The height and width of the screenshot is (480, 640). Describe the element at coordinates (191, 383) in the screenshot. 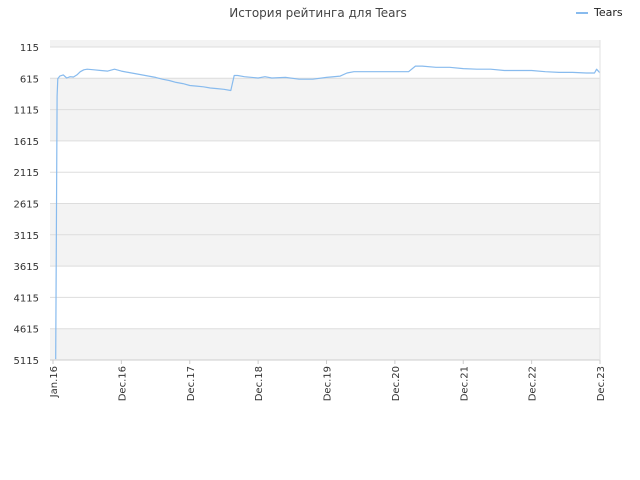

I see `x-tick-label: Dec.17` at that location.